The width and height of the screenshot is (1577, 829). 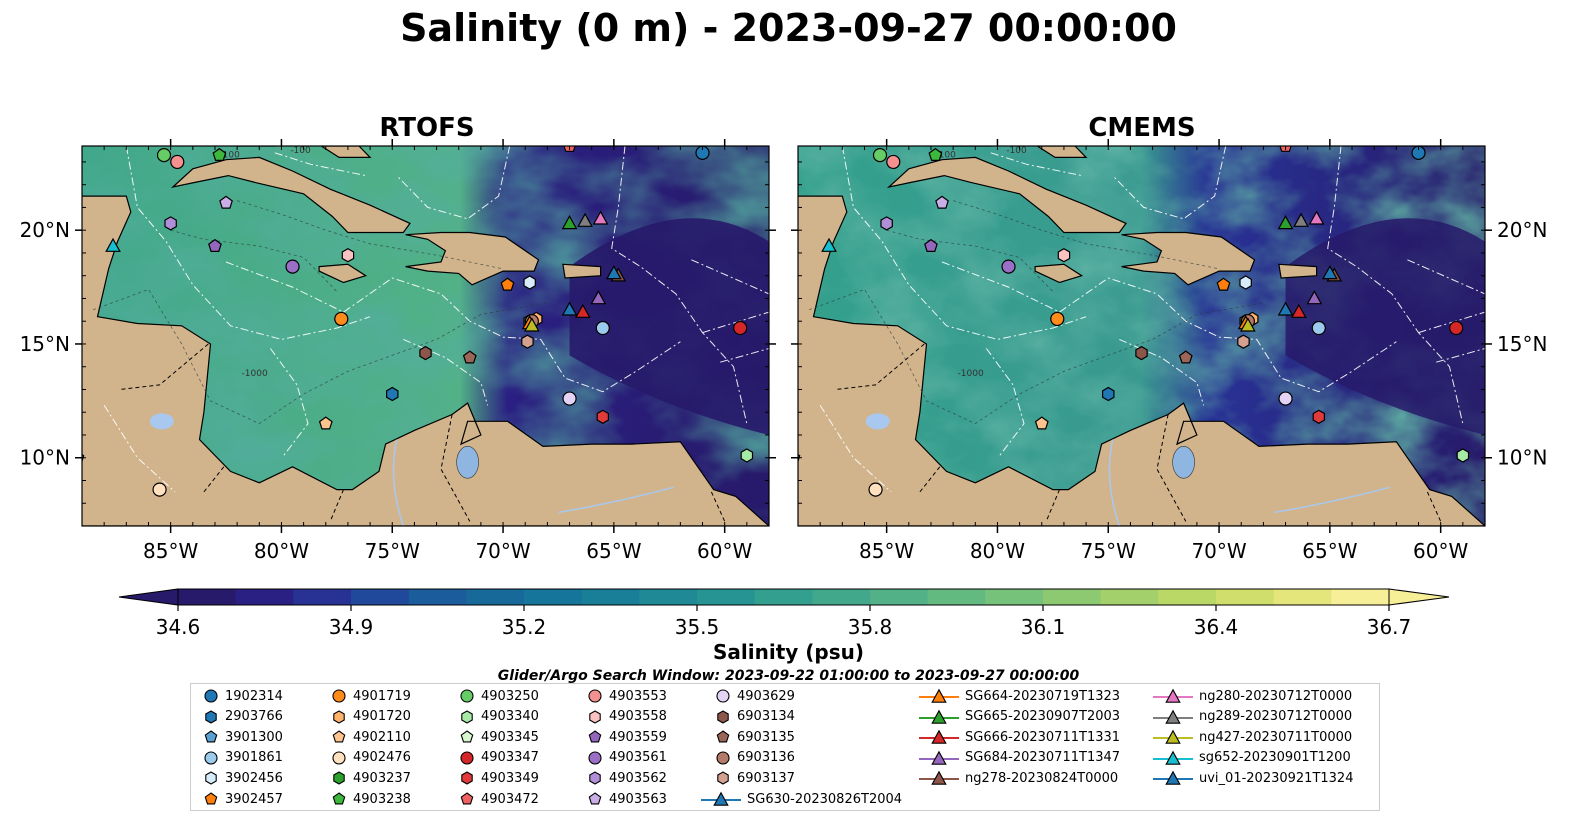 What do you see at coordinates (755, 778) in the screenshot?
I see `legend-item: 6903137` at bounding box center [755, 778].